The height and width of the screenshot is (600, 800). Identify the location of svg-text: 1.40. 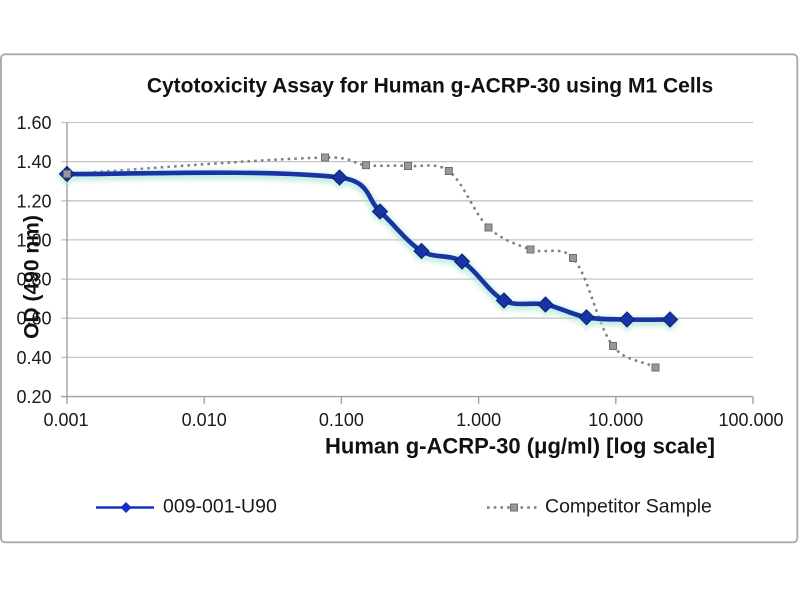
(33, 162).